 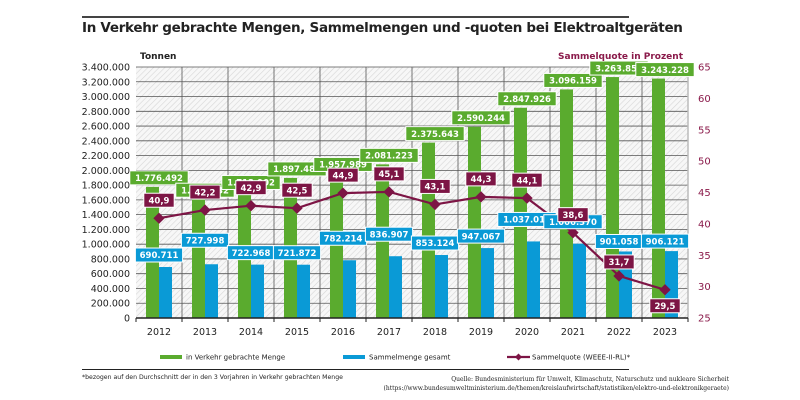 What do you see at coordinates (251, 254) in the screenshot?
I see `label-sammelmenge: 722.968` at bounding box center [251, 254].